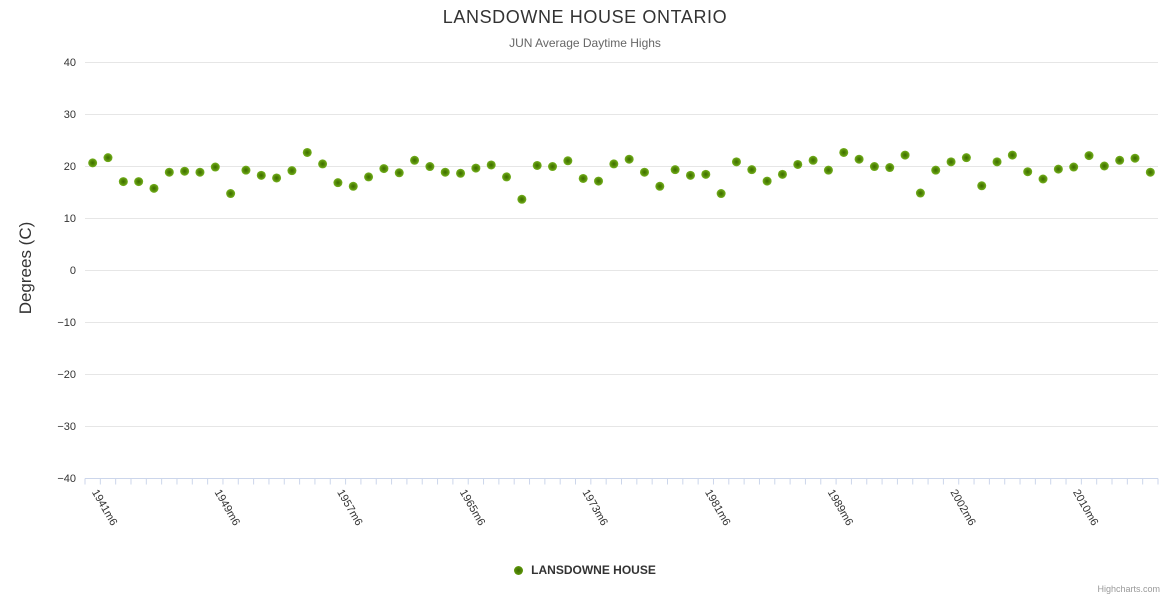 This screenshot has height=600, width=1170. What do you see at coordinates (593, 570) in the screenshot?
I see `legend-label: LANSDOWNE HOUSE` at bounding box center [593, 570].